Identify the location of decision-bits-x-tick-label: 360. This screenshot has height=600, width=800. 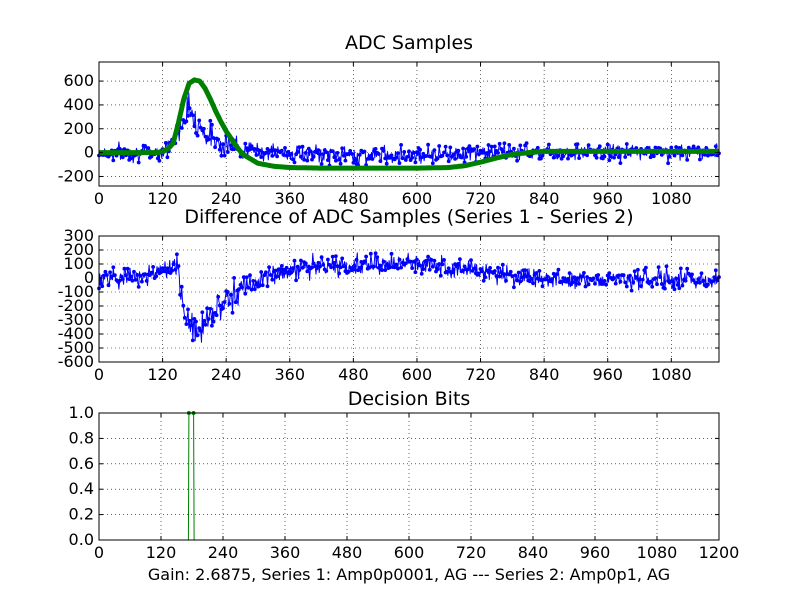
(285, 552).